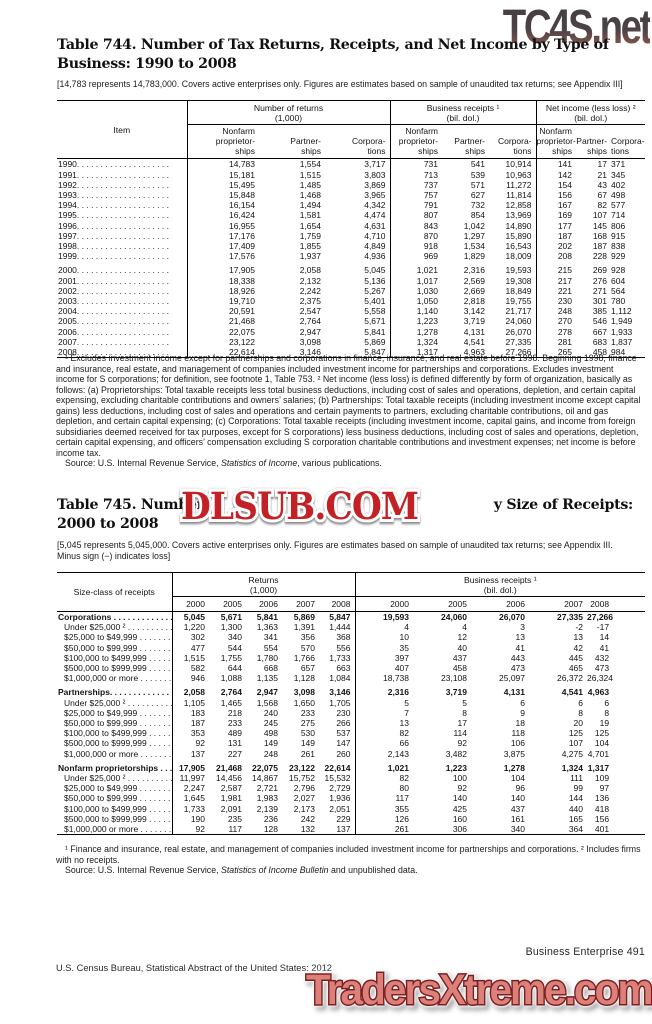  I want to click on data-cell: 11,997, so click(192, 778).